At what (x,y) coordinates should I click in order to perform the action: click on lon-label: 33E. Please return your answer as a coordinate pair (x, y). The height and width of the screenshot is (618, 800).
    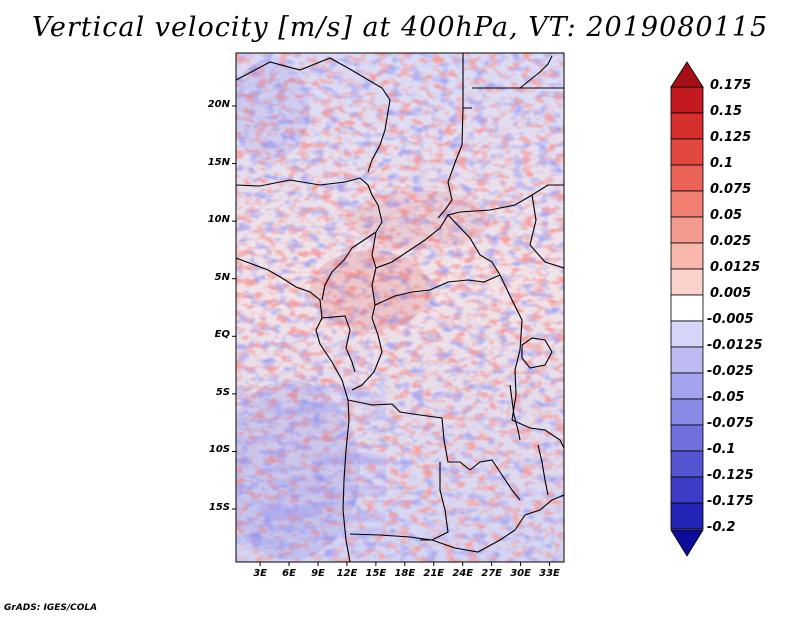
    Looking at the image, I should click on (549, 573).